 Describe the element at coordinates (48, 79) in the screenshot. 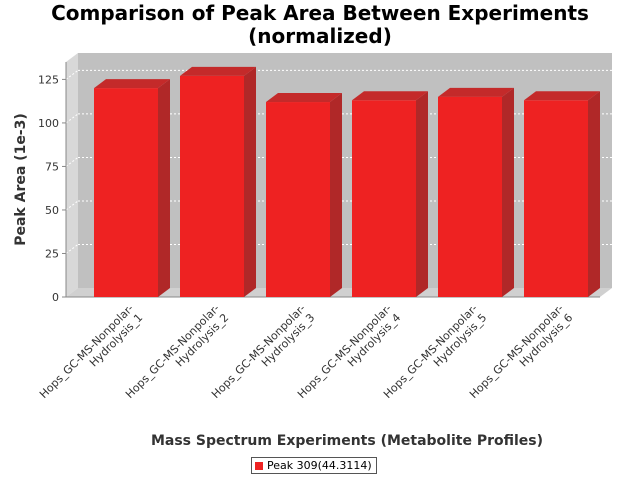

I see `y-tick-label: 125` at that location.